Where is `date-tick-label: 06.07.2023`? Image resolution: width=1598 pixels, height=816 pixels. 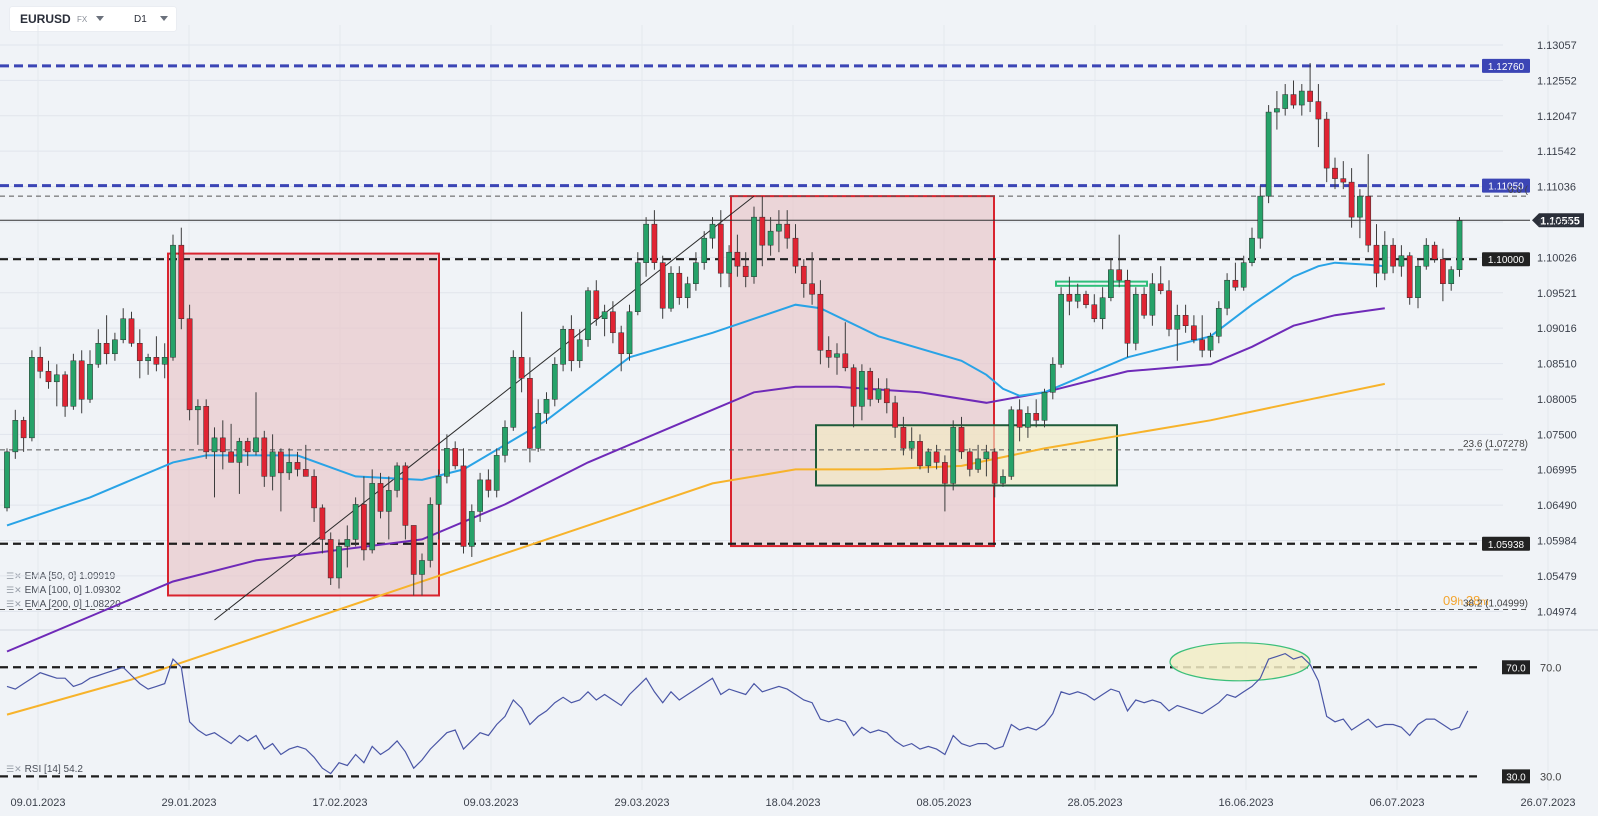
date-tick-label: 06.07.2023 is located at coordinates (1396, 803).